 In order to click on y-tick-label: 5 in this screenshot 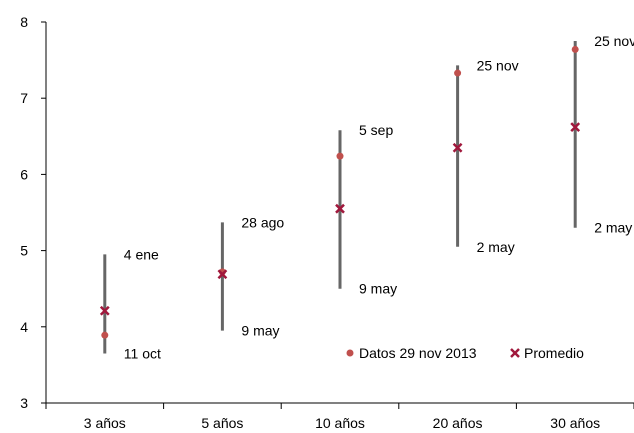, I will do `click(24, 251)`.